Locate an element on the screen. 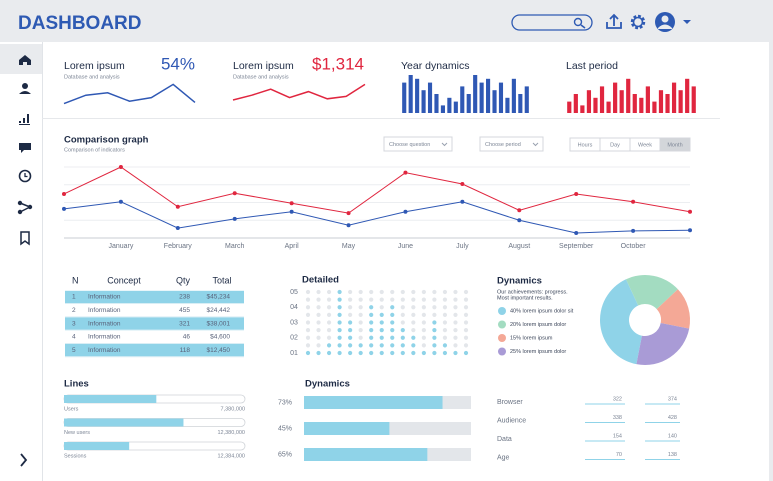 This screenshot has height=481, width=773. user-dropdown is located at coordinates (687, 22).